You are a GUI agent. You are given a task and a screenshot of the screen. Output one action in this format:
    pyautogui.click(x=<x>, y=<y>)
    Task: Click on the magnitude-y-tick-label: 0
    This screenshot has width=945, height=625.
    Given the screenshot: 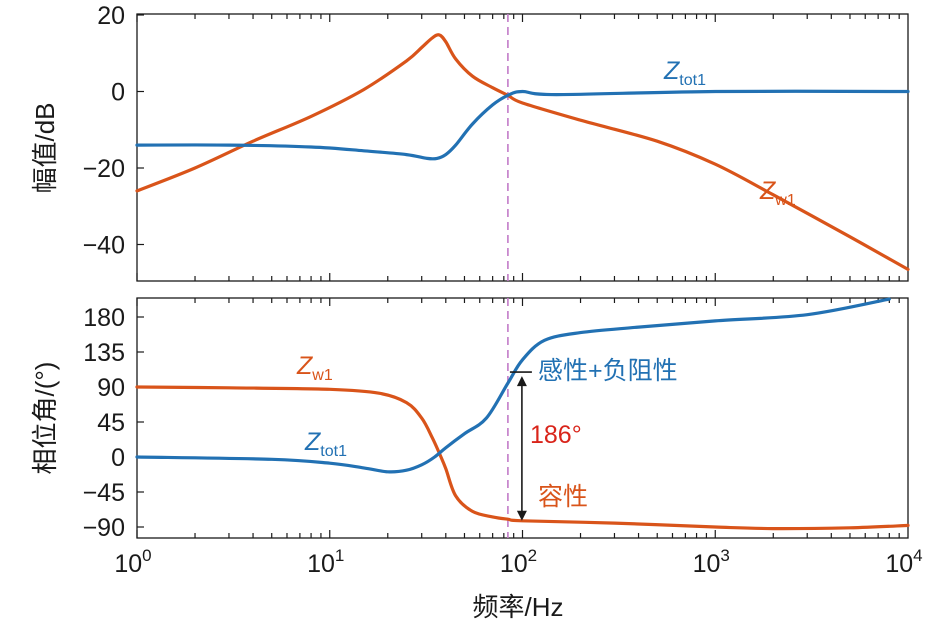 What is the action you would take?
    pyautogui.click(x=118, y=93)
    